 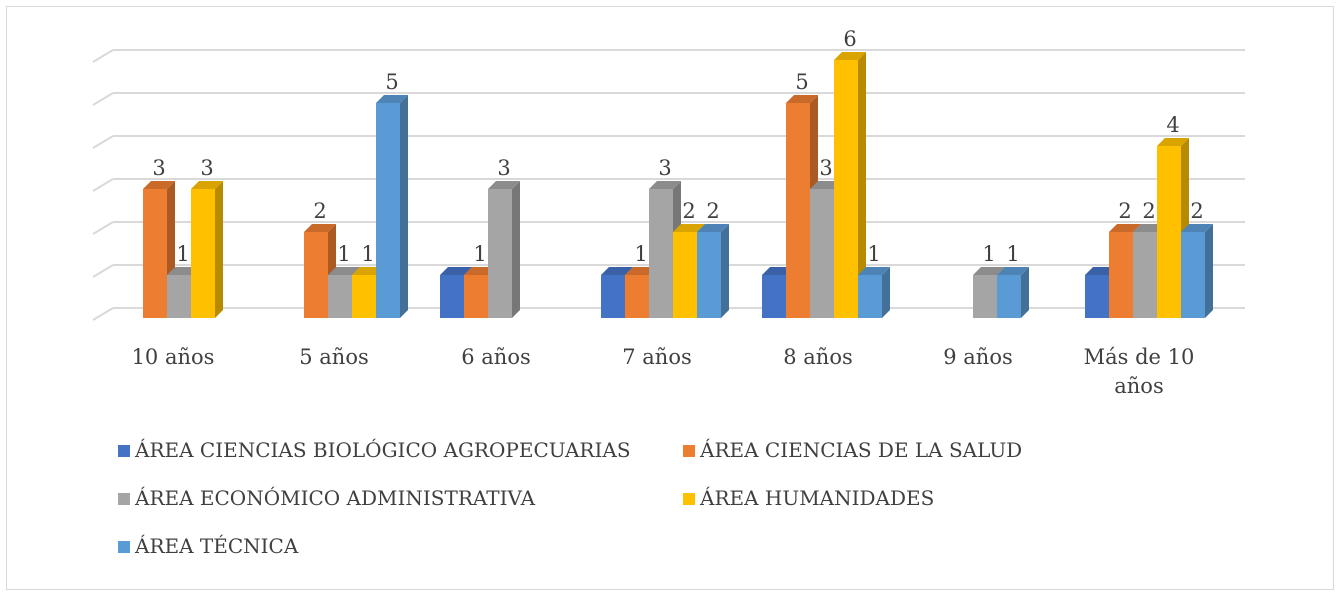 I want to click on category-label: 10 años, so click(x=173, y=357).